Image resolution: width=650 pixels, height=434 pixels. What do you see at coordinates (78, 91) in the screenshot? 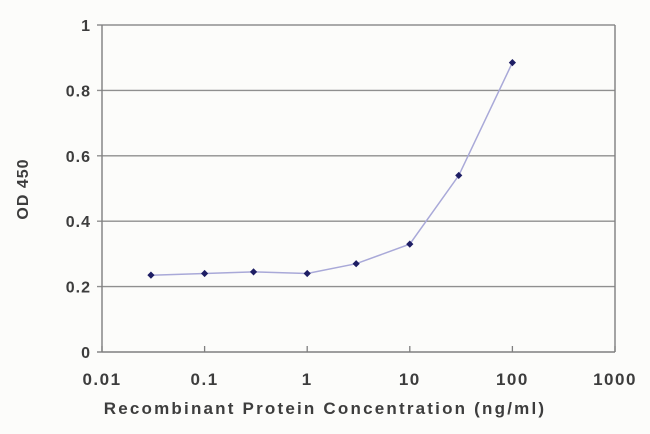
I see `y-tick-label: 0.8` at bounding box center [78, 91].